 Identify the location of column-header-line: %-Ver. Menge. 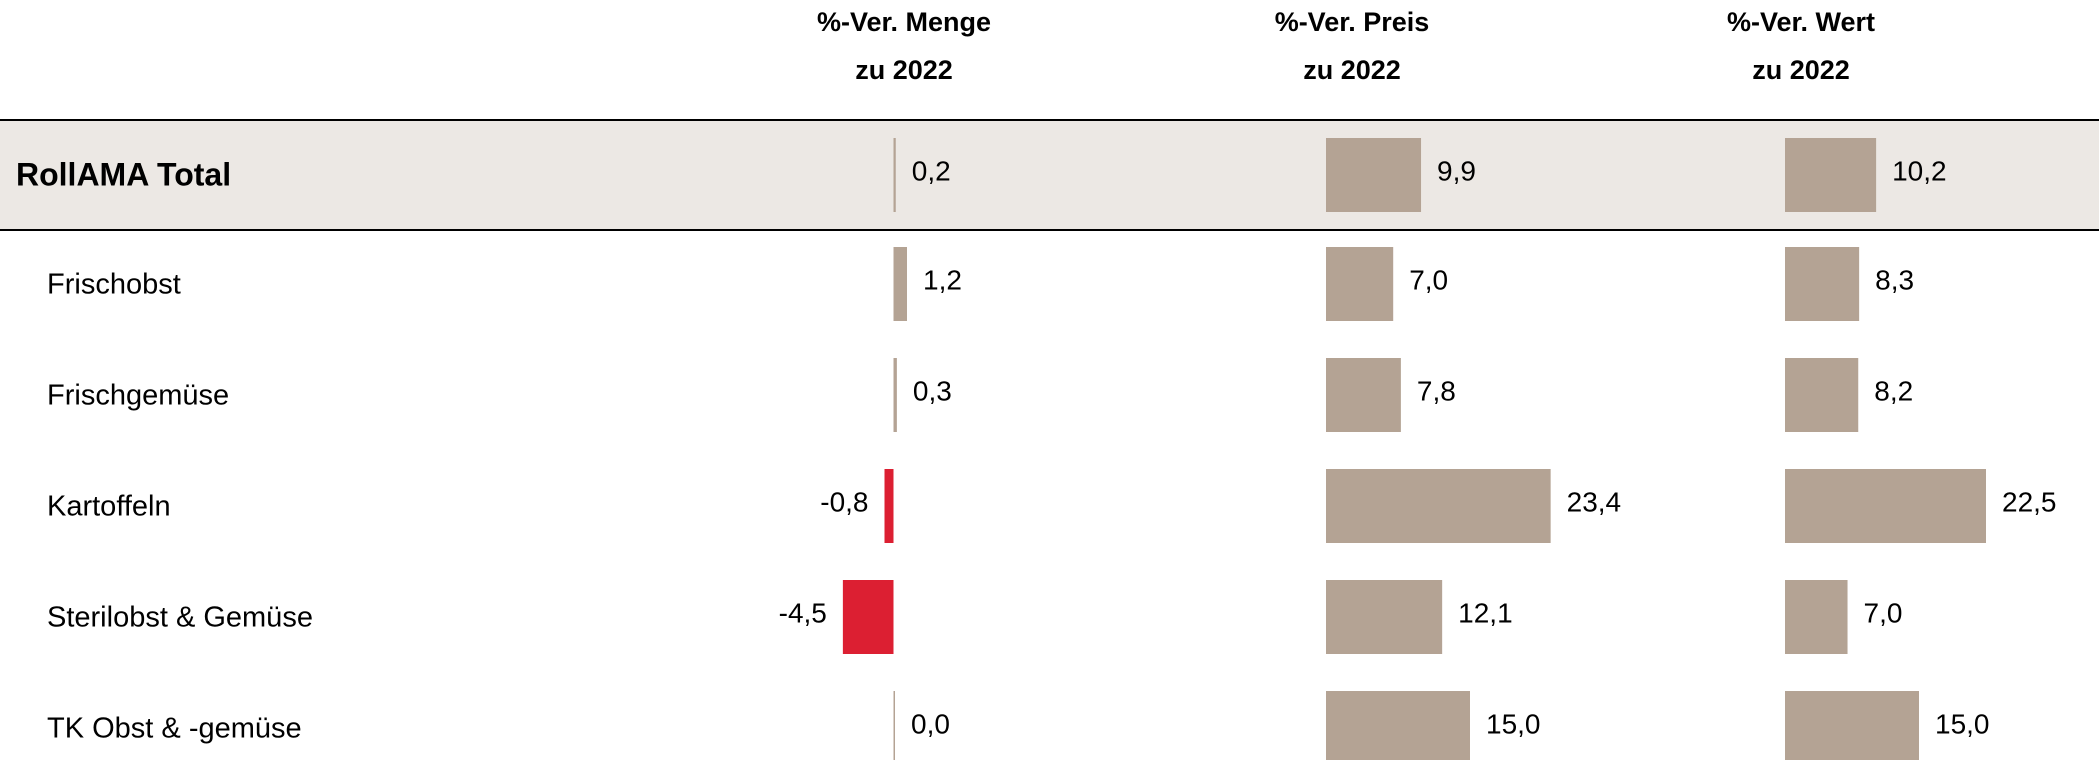
(904, 22).